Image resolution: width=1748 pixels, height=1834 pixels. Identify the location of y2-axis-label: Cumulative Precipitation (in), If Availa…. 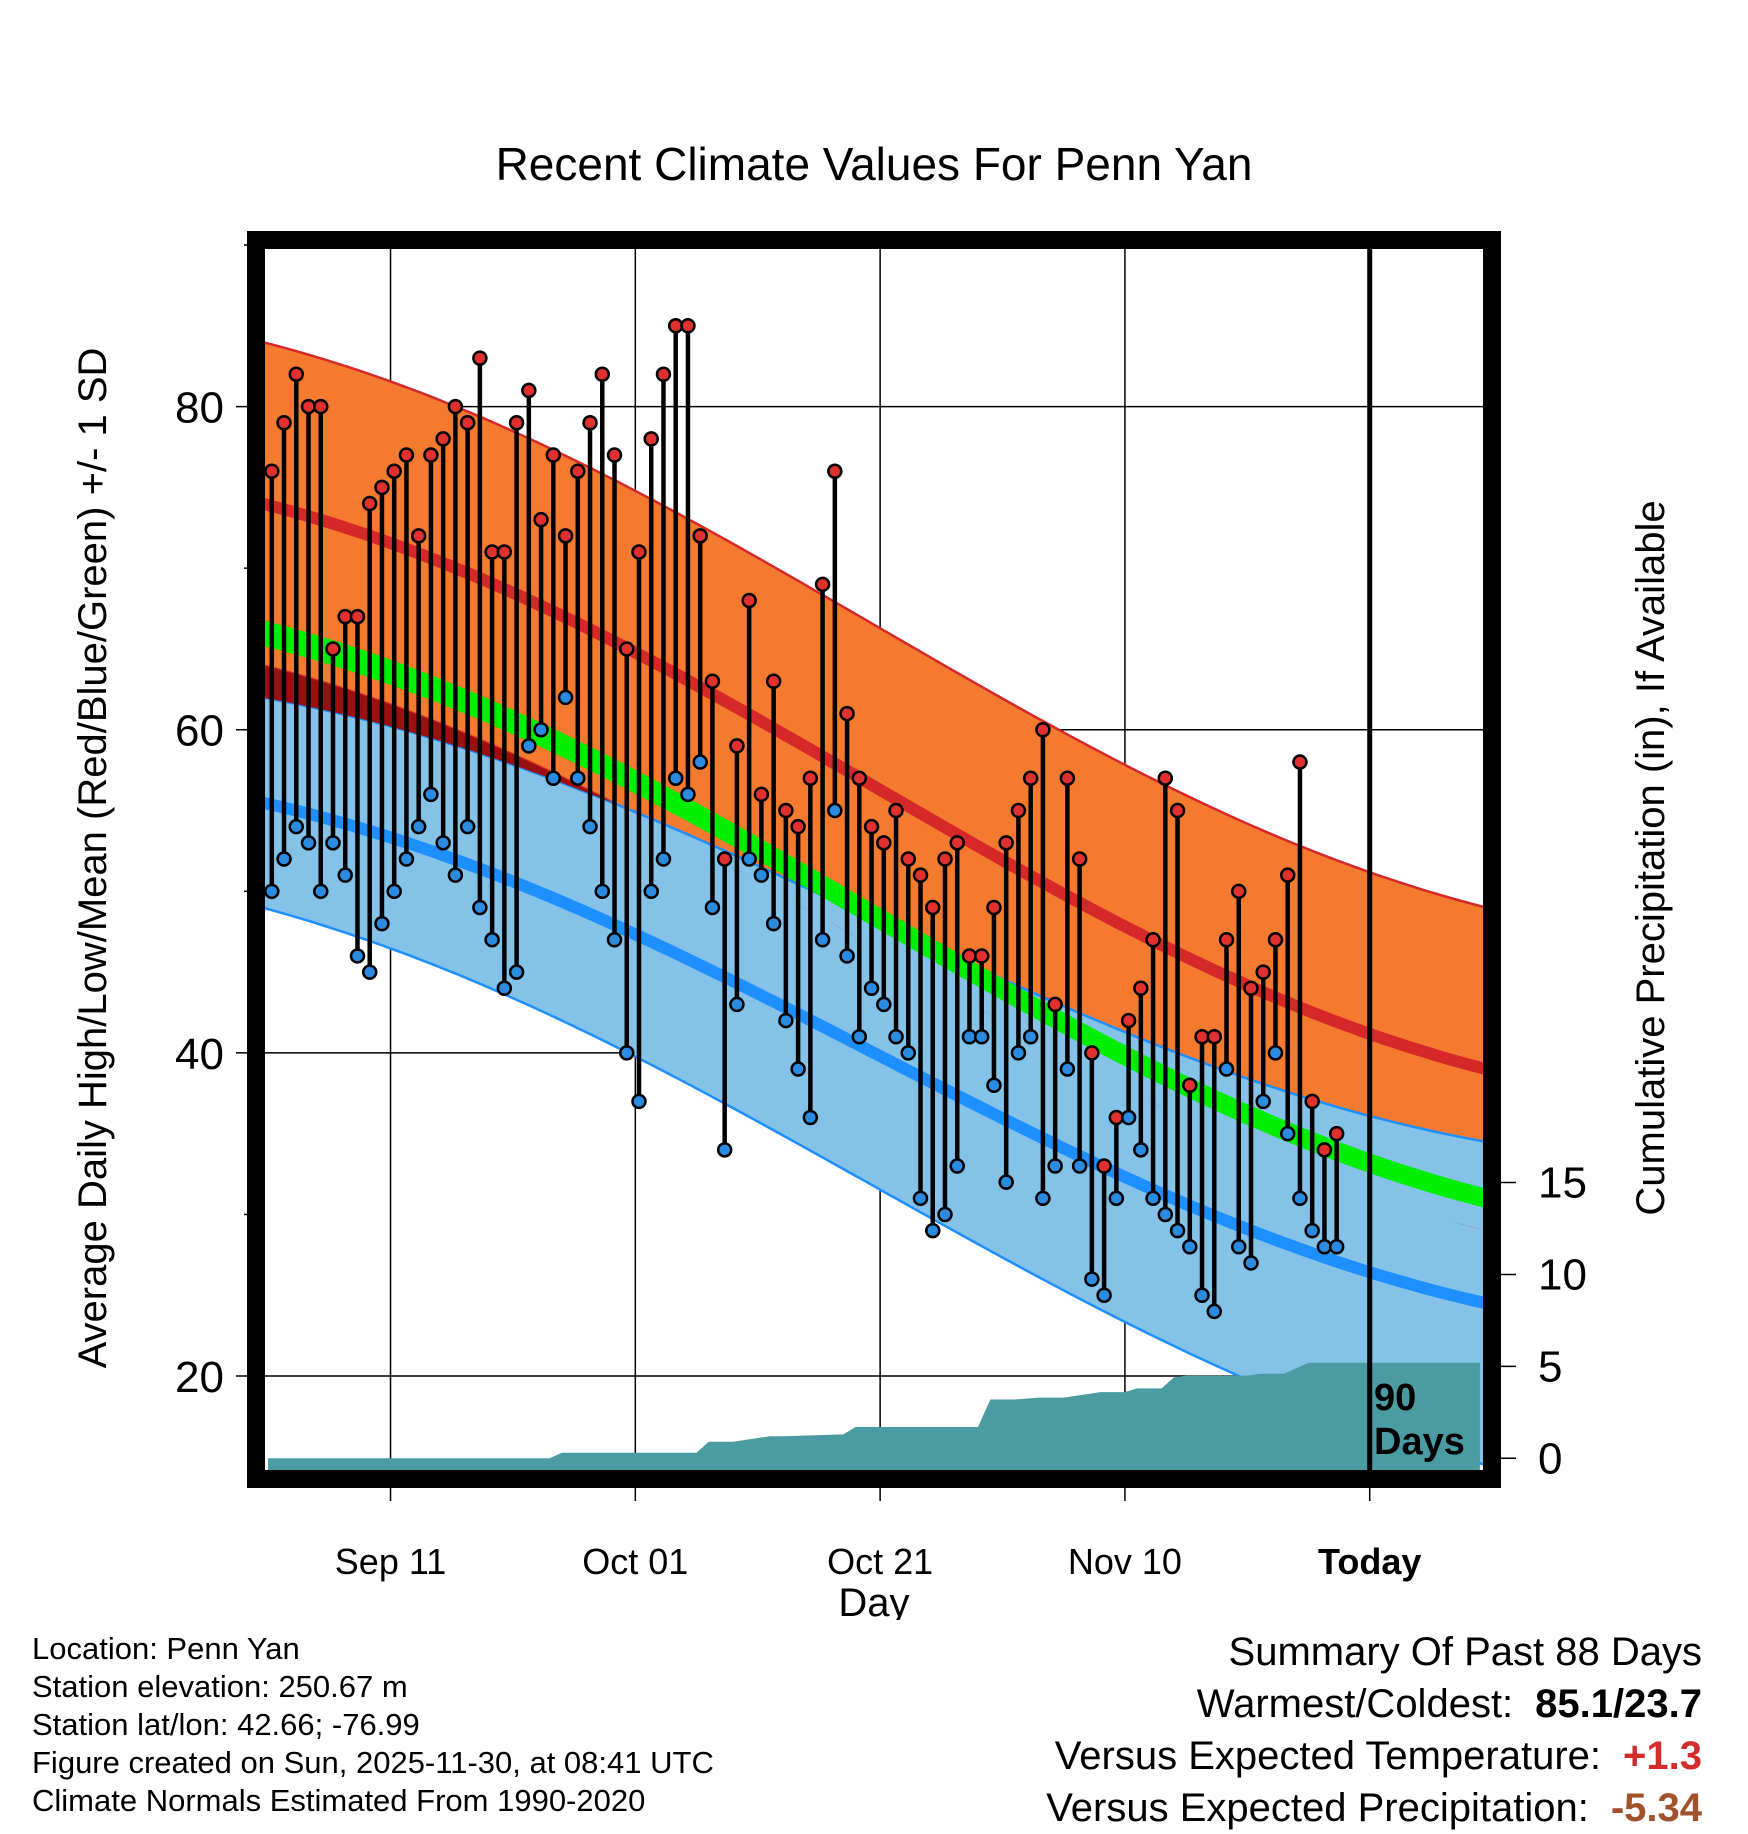
(1651, 857).